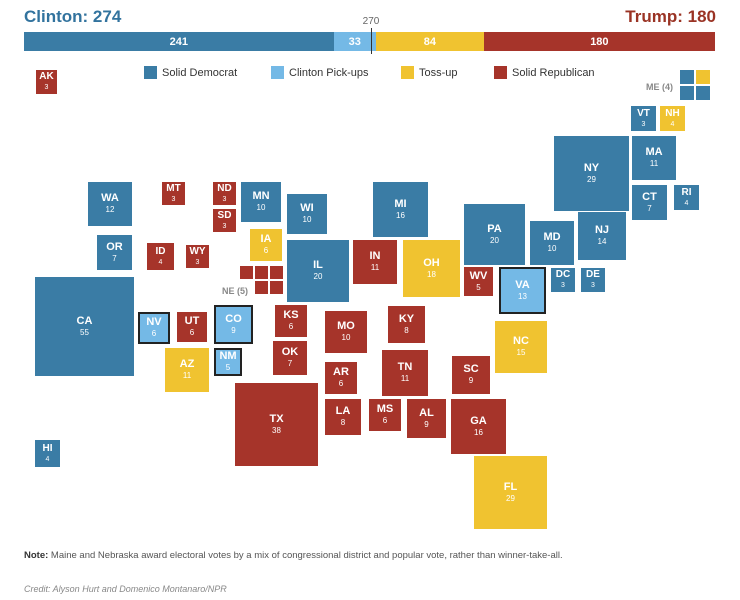 Image resolution: width=740 pixels, height=600 pixels. I want to click on state-electoral-votes: 11, so click(375, 267).